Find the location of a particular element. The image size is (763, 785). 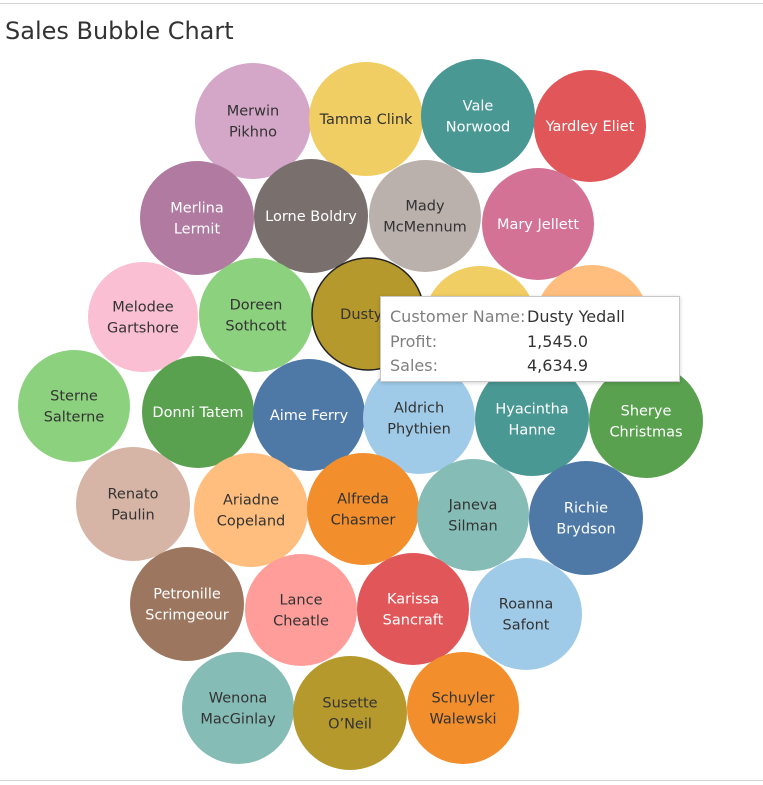

bubble-vale-norwood: Vale Norwood is located at coordinates (478, 116).